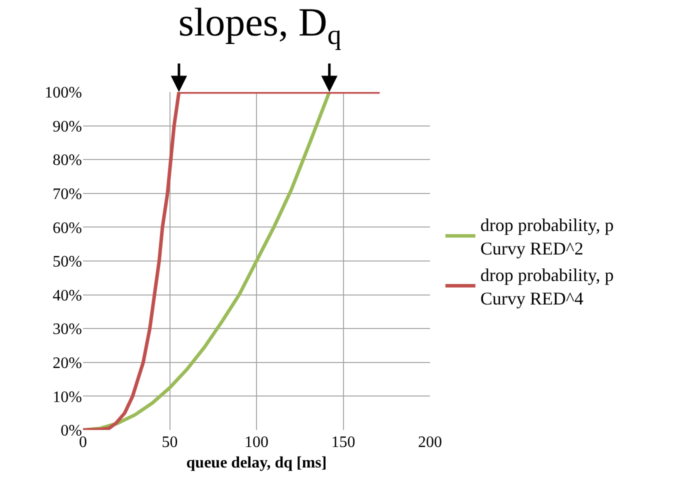  Describe the element at coordinates (67, 161) in the screenshot. I see `y-tick-label: 80%` at that location.